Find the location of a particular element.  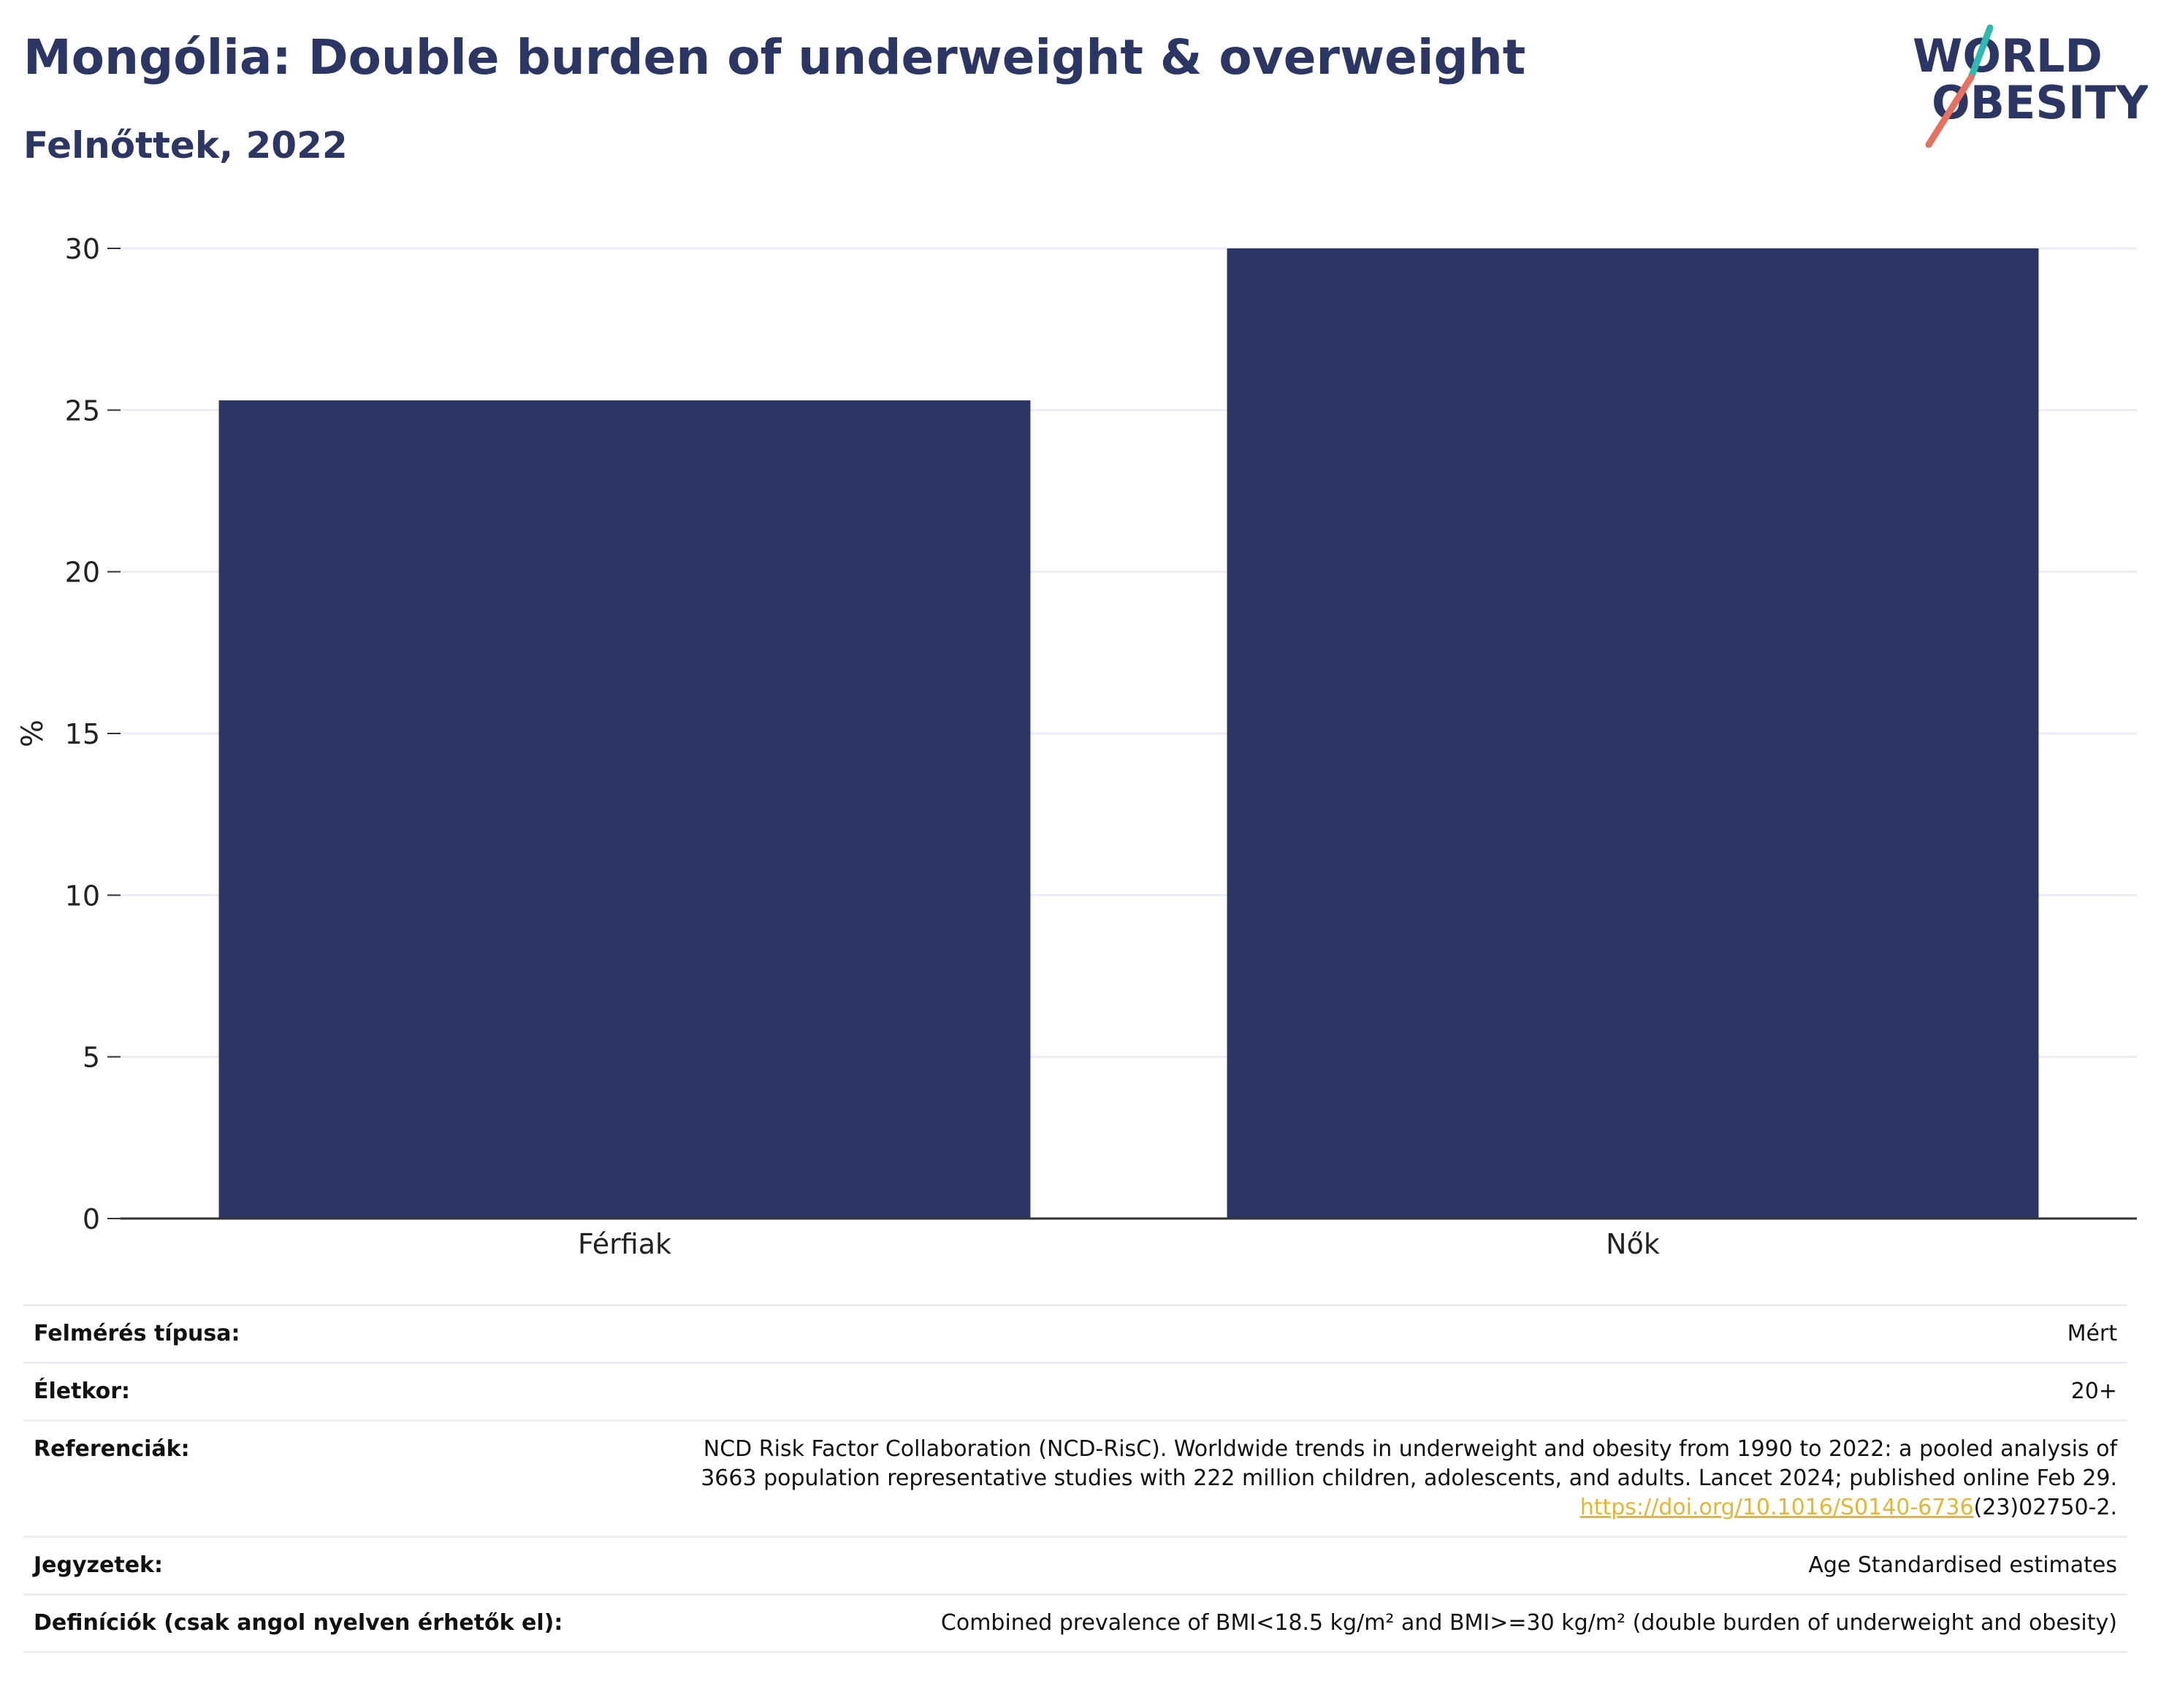

y-tick-label: 30 is located at coordinates (82, 249).